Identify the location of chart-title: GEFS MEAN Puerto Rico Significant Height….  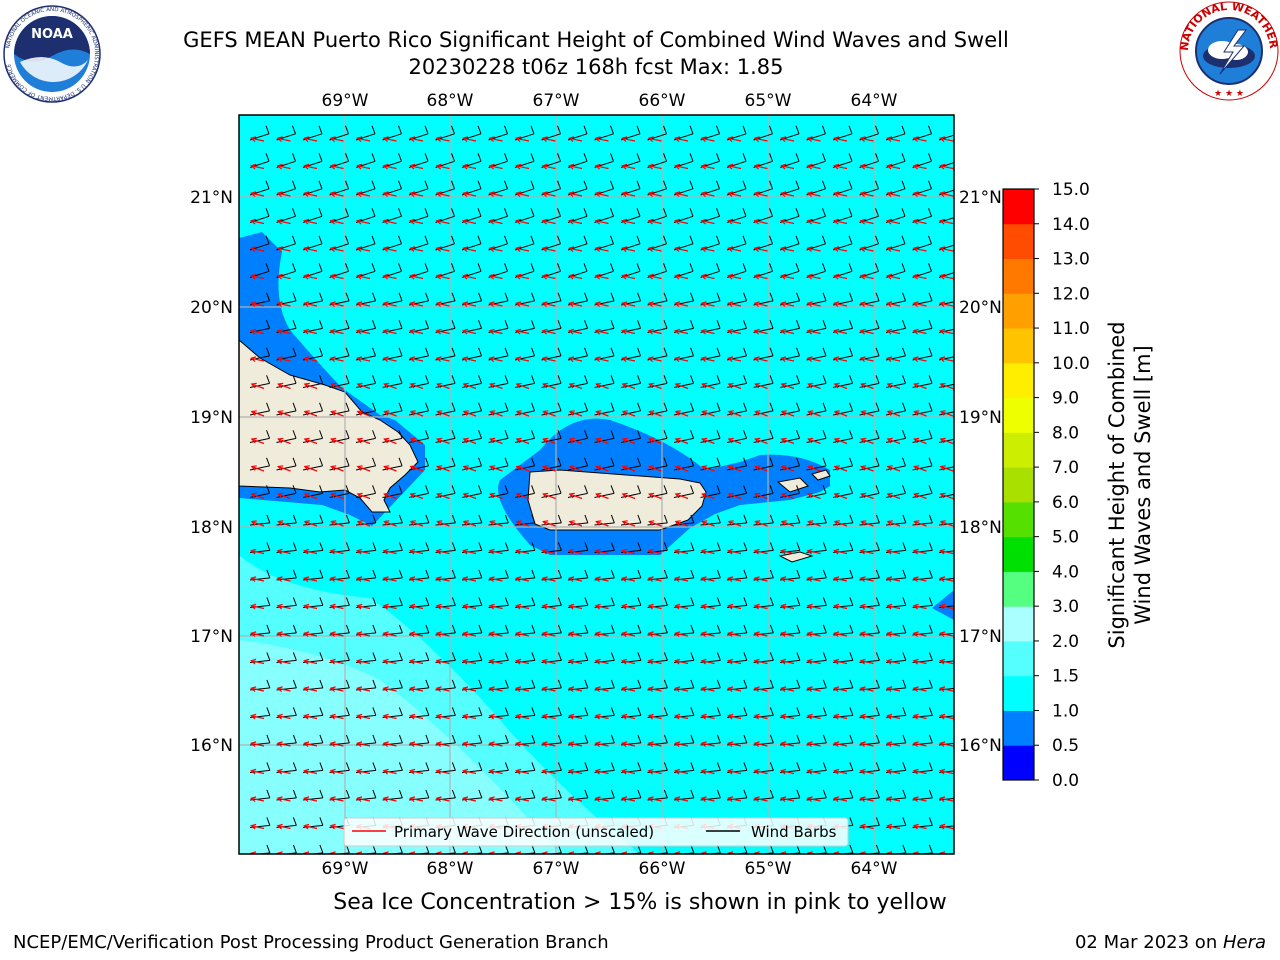
(596, 40).